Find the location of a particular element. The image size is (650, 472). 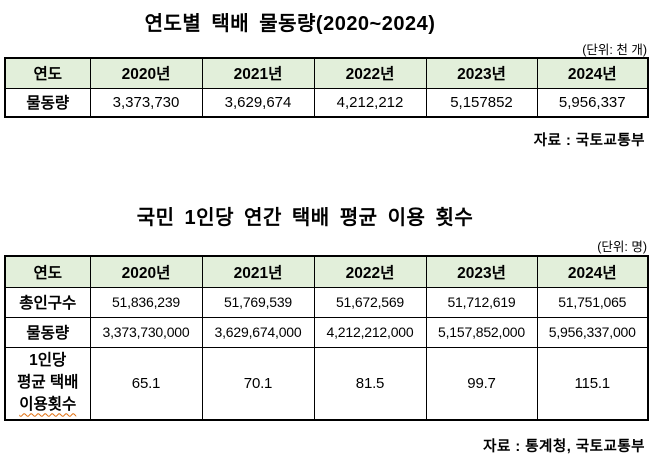

section2-unit-note: (단위: 명) is located at coordinates (622, 247).